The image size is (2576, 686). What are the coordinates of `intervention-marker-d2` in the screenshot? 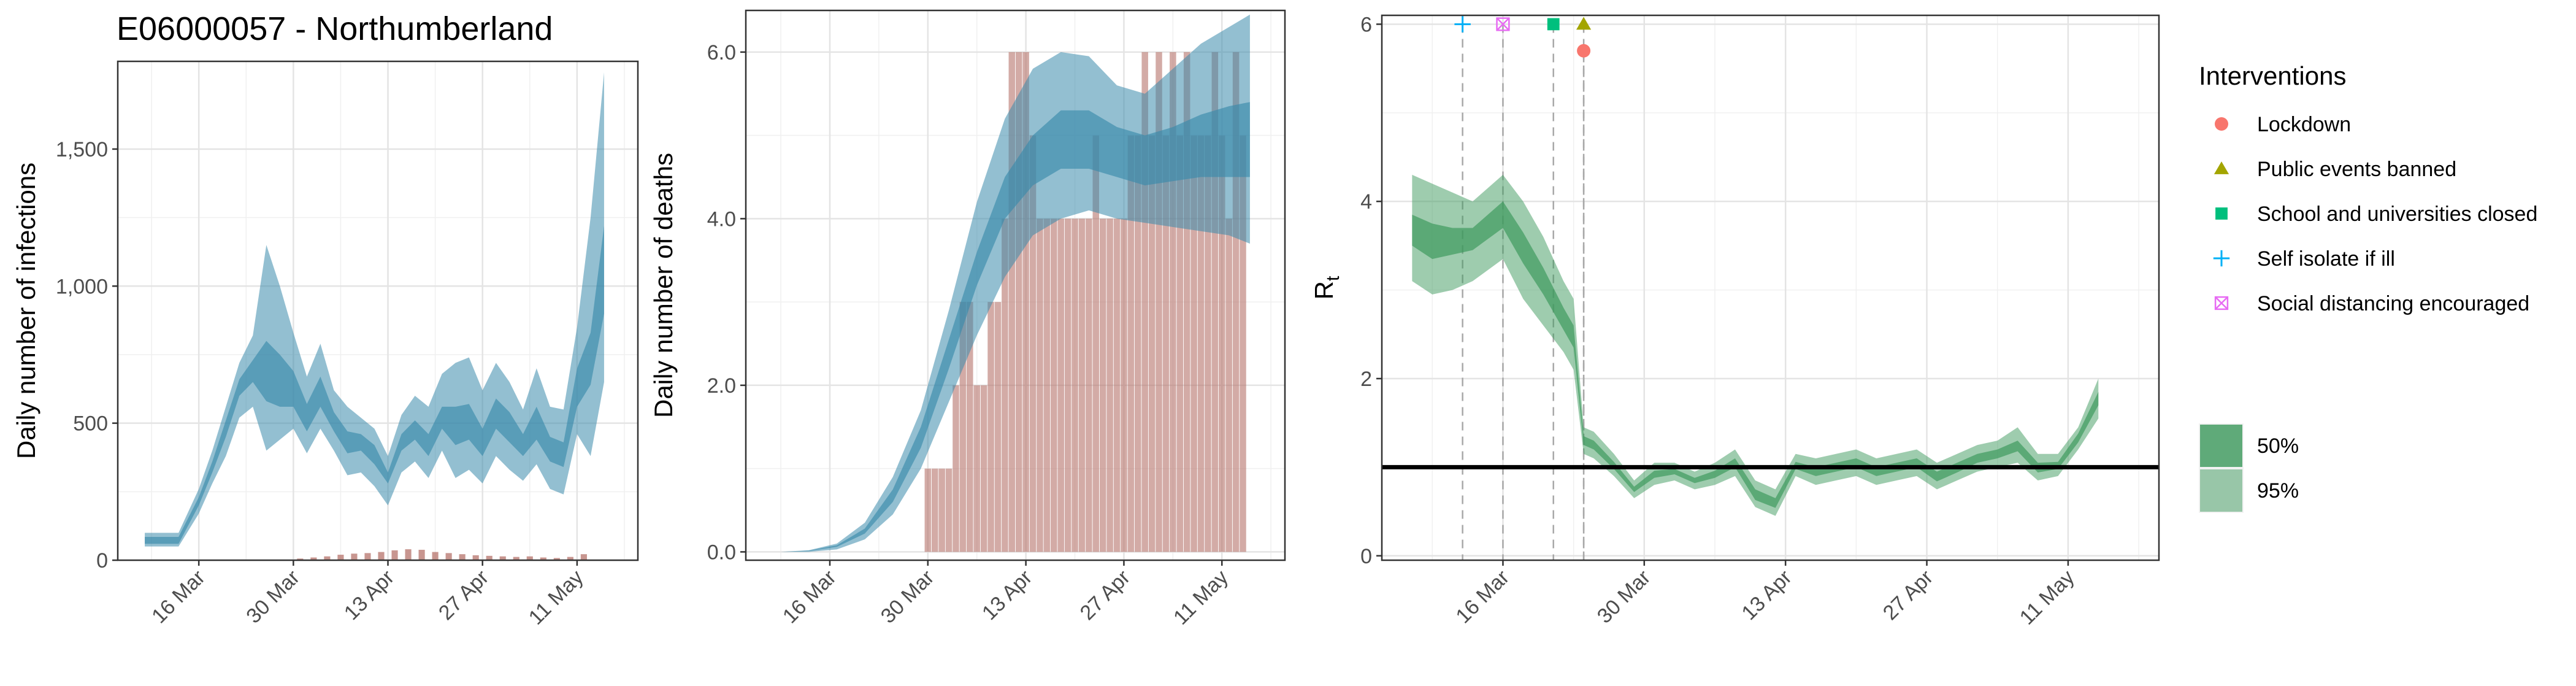 It's located at (1503, 24).